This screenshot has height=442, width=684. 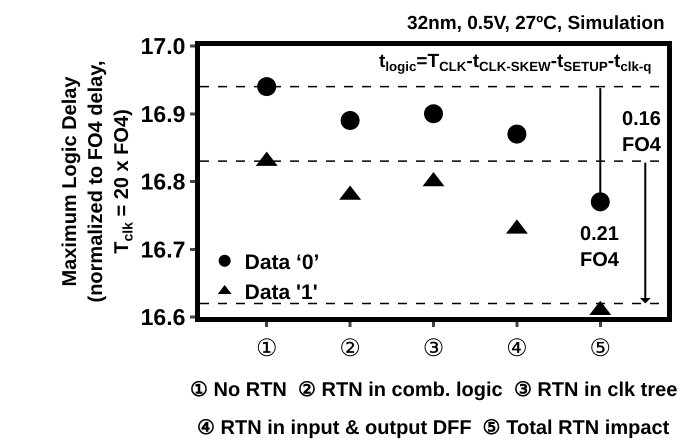 I want to click on y-tick-label: 17.0, so click(x=163, y=46).